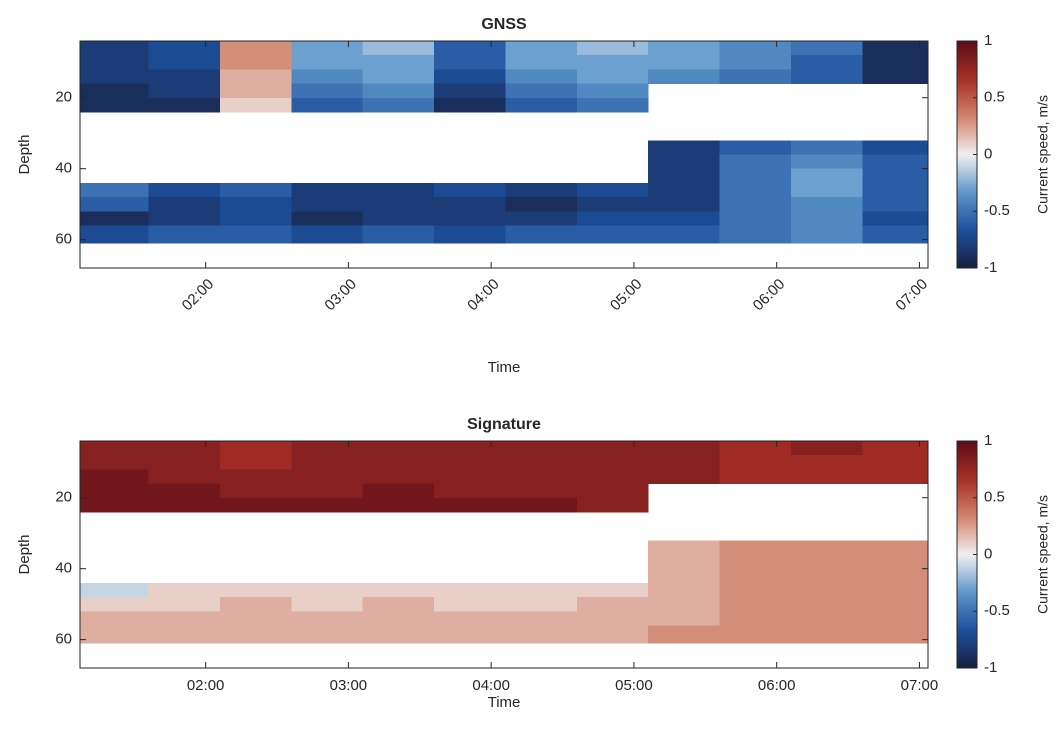 This screenshot has width=1061, height=747. I want to click on chart-title: Signature, so click(504, 424).